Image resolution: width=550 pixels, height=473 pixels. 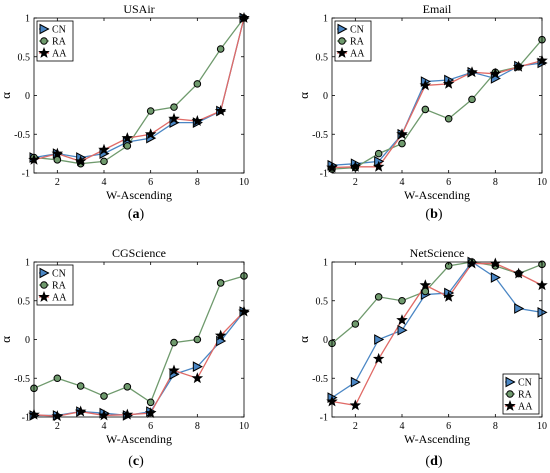 I want to click on chart-title: NetScience, so click(x=437, y=253).